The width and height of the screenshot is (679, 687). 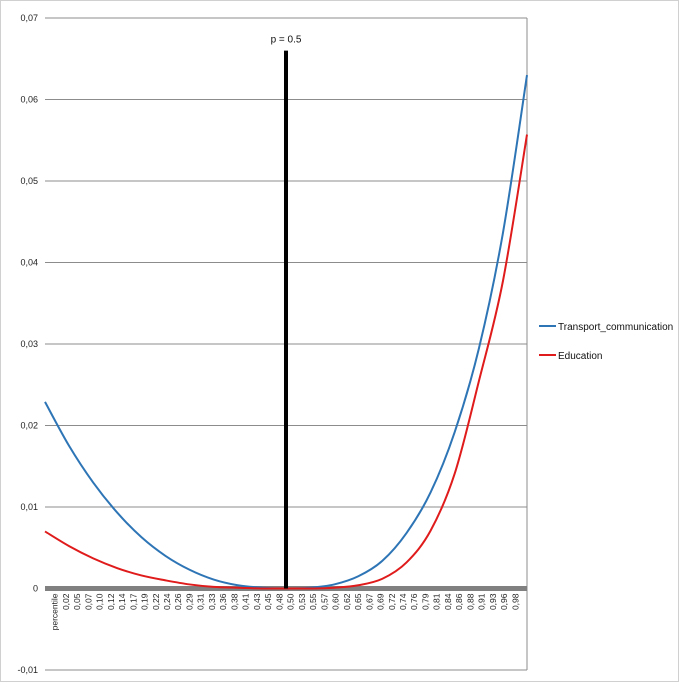 I want to click on x-tick-label: 0,60, so click(x=336, y=601).